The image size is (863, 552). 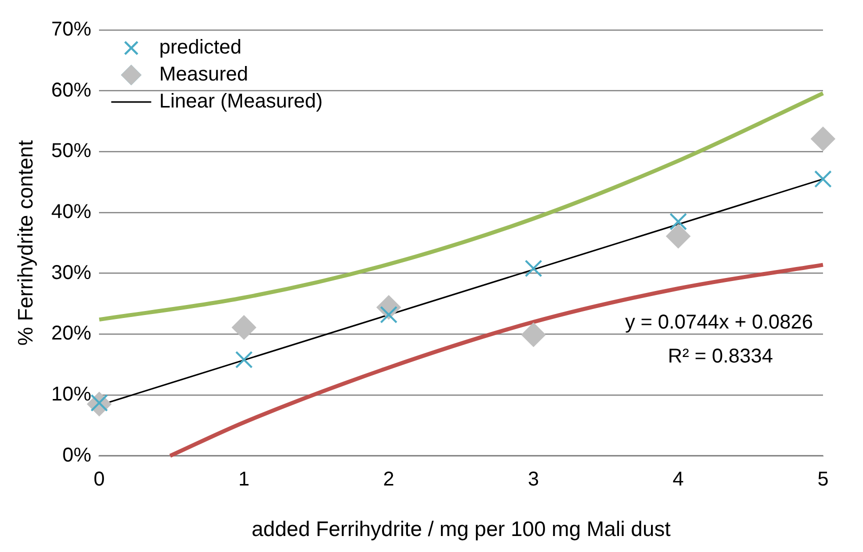 What do you see at coordinates (26, 243) in the screenshot?
I see `y-axis-title: % Ferrihydrite content` at bounding box center [26, 243].